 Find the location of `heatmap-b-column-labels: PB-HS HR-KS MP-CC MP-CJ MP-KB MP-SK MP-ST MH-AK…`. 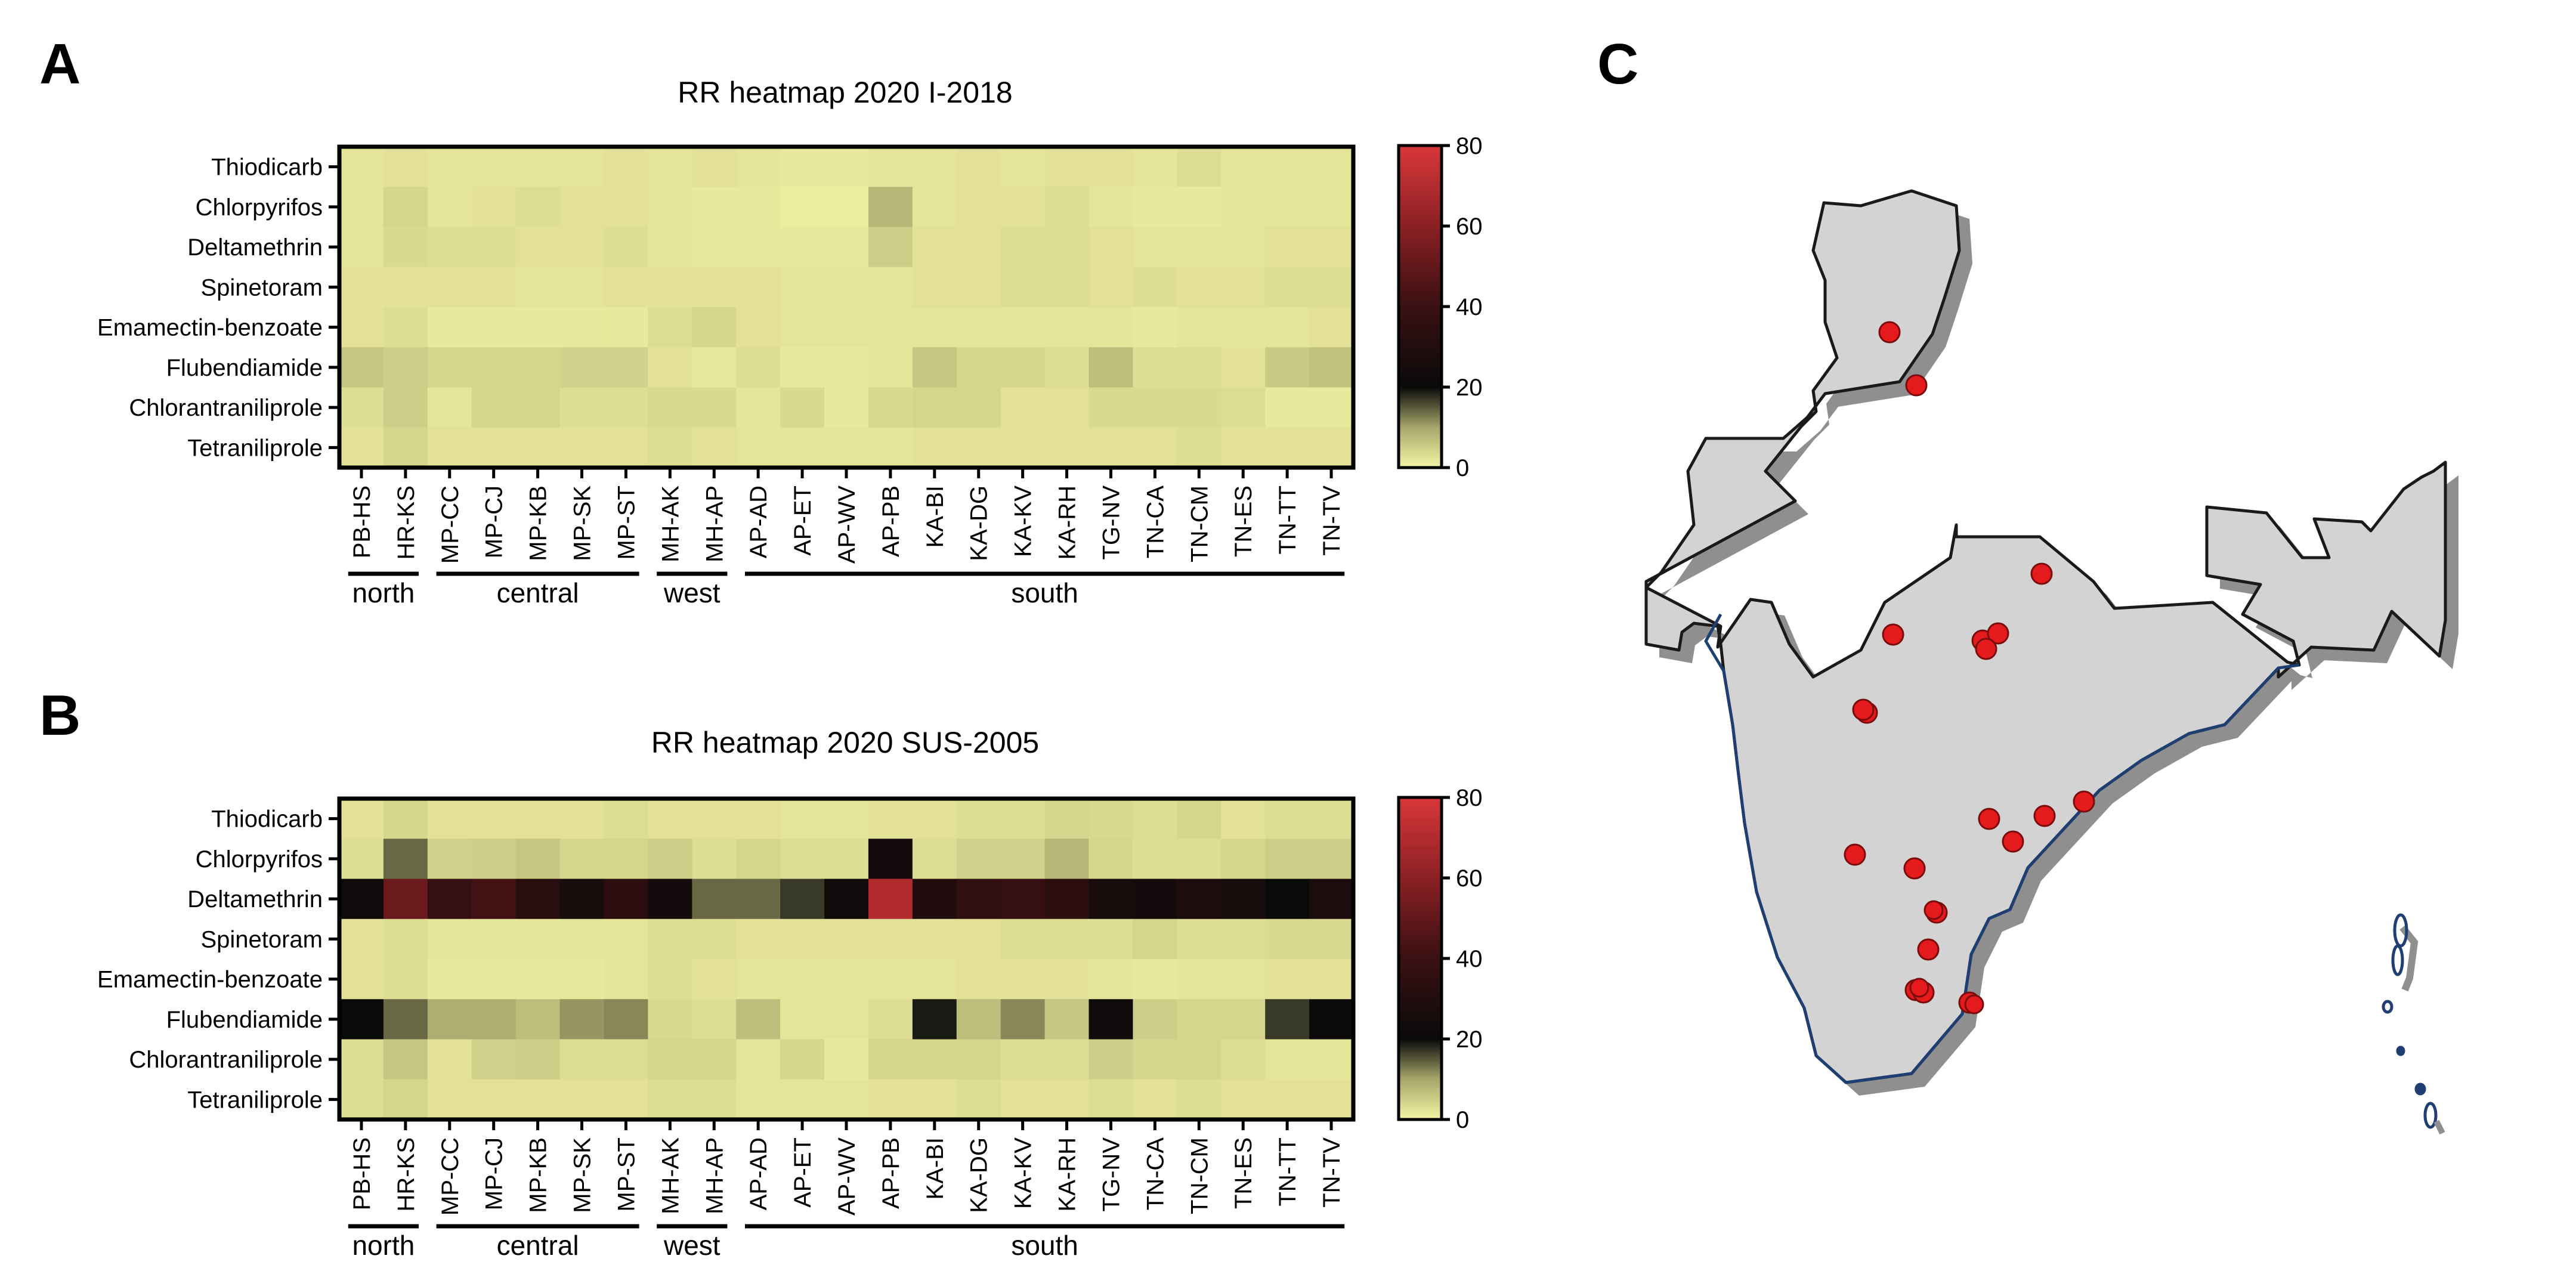

heatmap-b-column-labels: PB-HS HR-KS MP-CC MP-CJ MP-KB MP-SK MP-ST MH-AK… is located at coordinates (847, 1167).